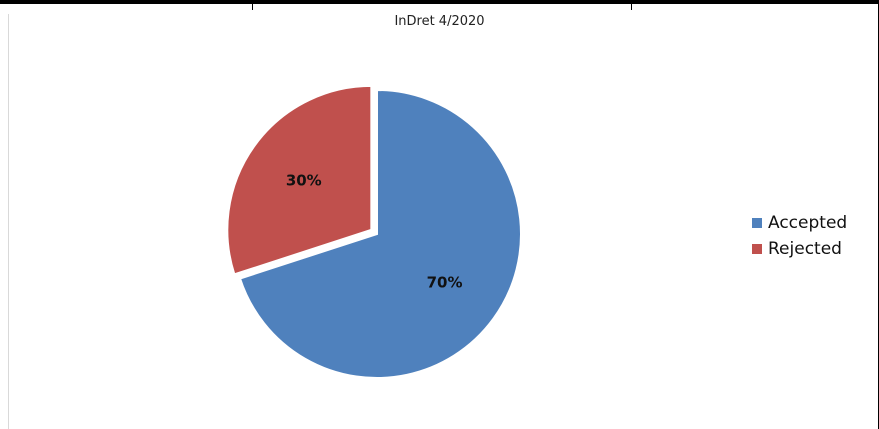 The width and height of the screenshot is (879, 429). Describe the element at coordinates (439, 21) in the screenshot. I see `chart-title: InDret 4/2020` at that location.